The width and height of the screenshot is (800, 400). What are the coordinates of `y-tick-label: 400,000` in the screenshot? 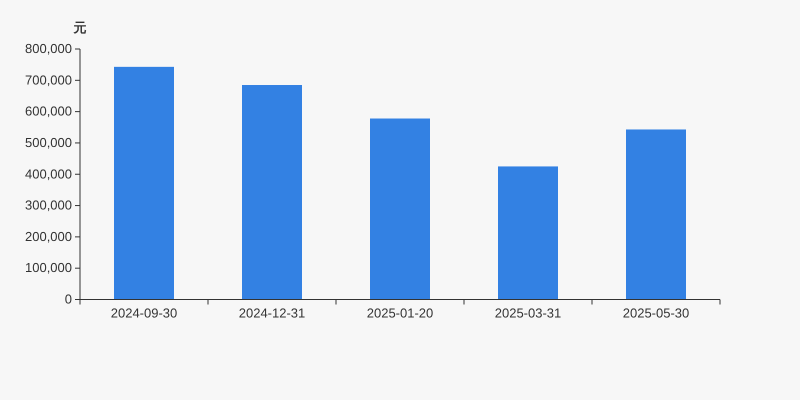 It's located at (48, 174).